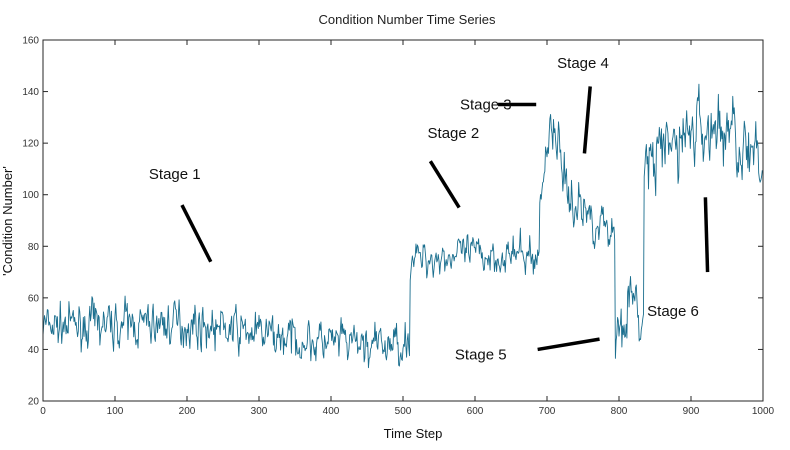  Describe the element at coordinates (30, 144) in the screenshot. I see `y-tick-label: 120` at that location.